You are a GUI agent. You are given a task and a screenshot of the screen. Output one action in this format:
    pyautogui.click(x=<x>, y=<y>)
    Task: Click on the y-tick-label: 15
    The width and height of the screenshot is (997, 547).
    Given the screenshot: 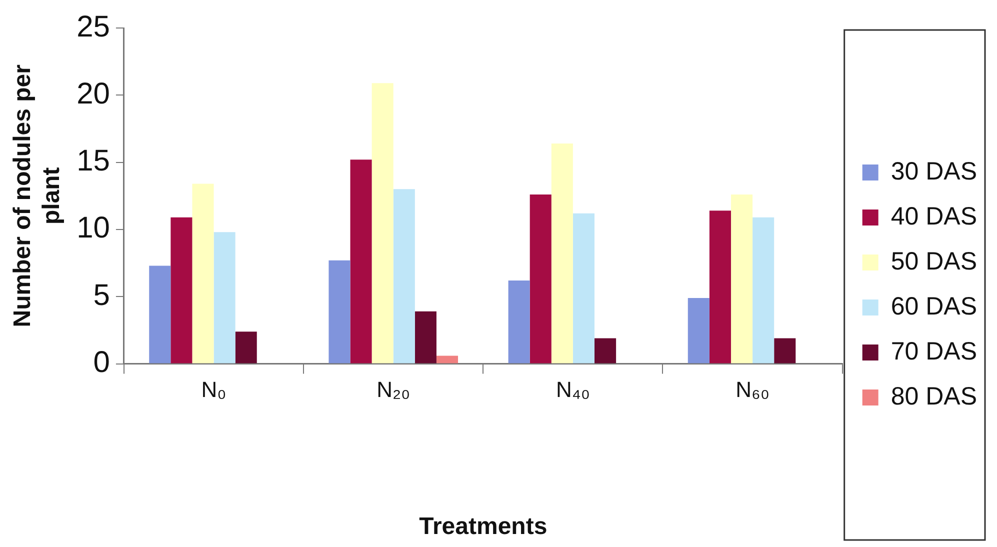 What is the action you would take?
    pyautogui.click(x=93, y=161)
    